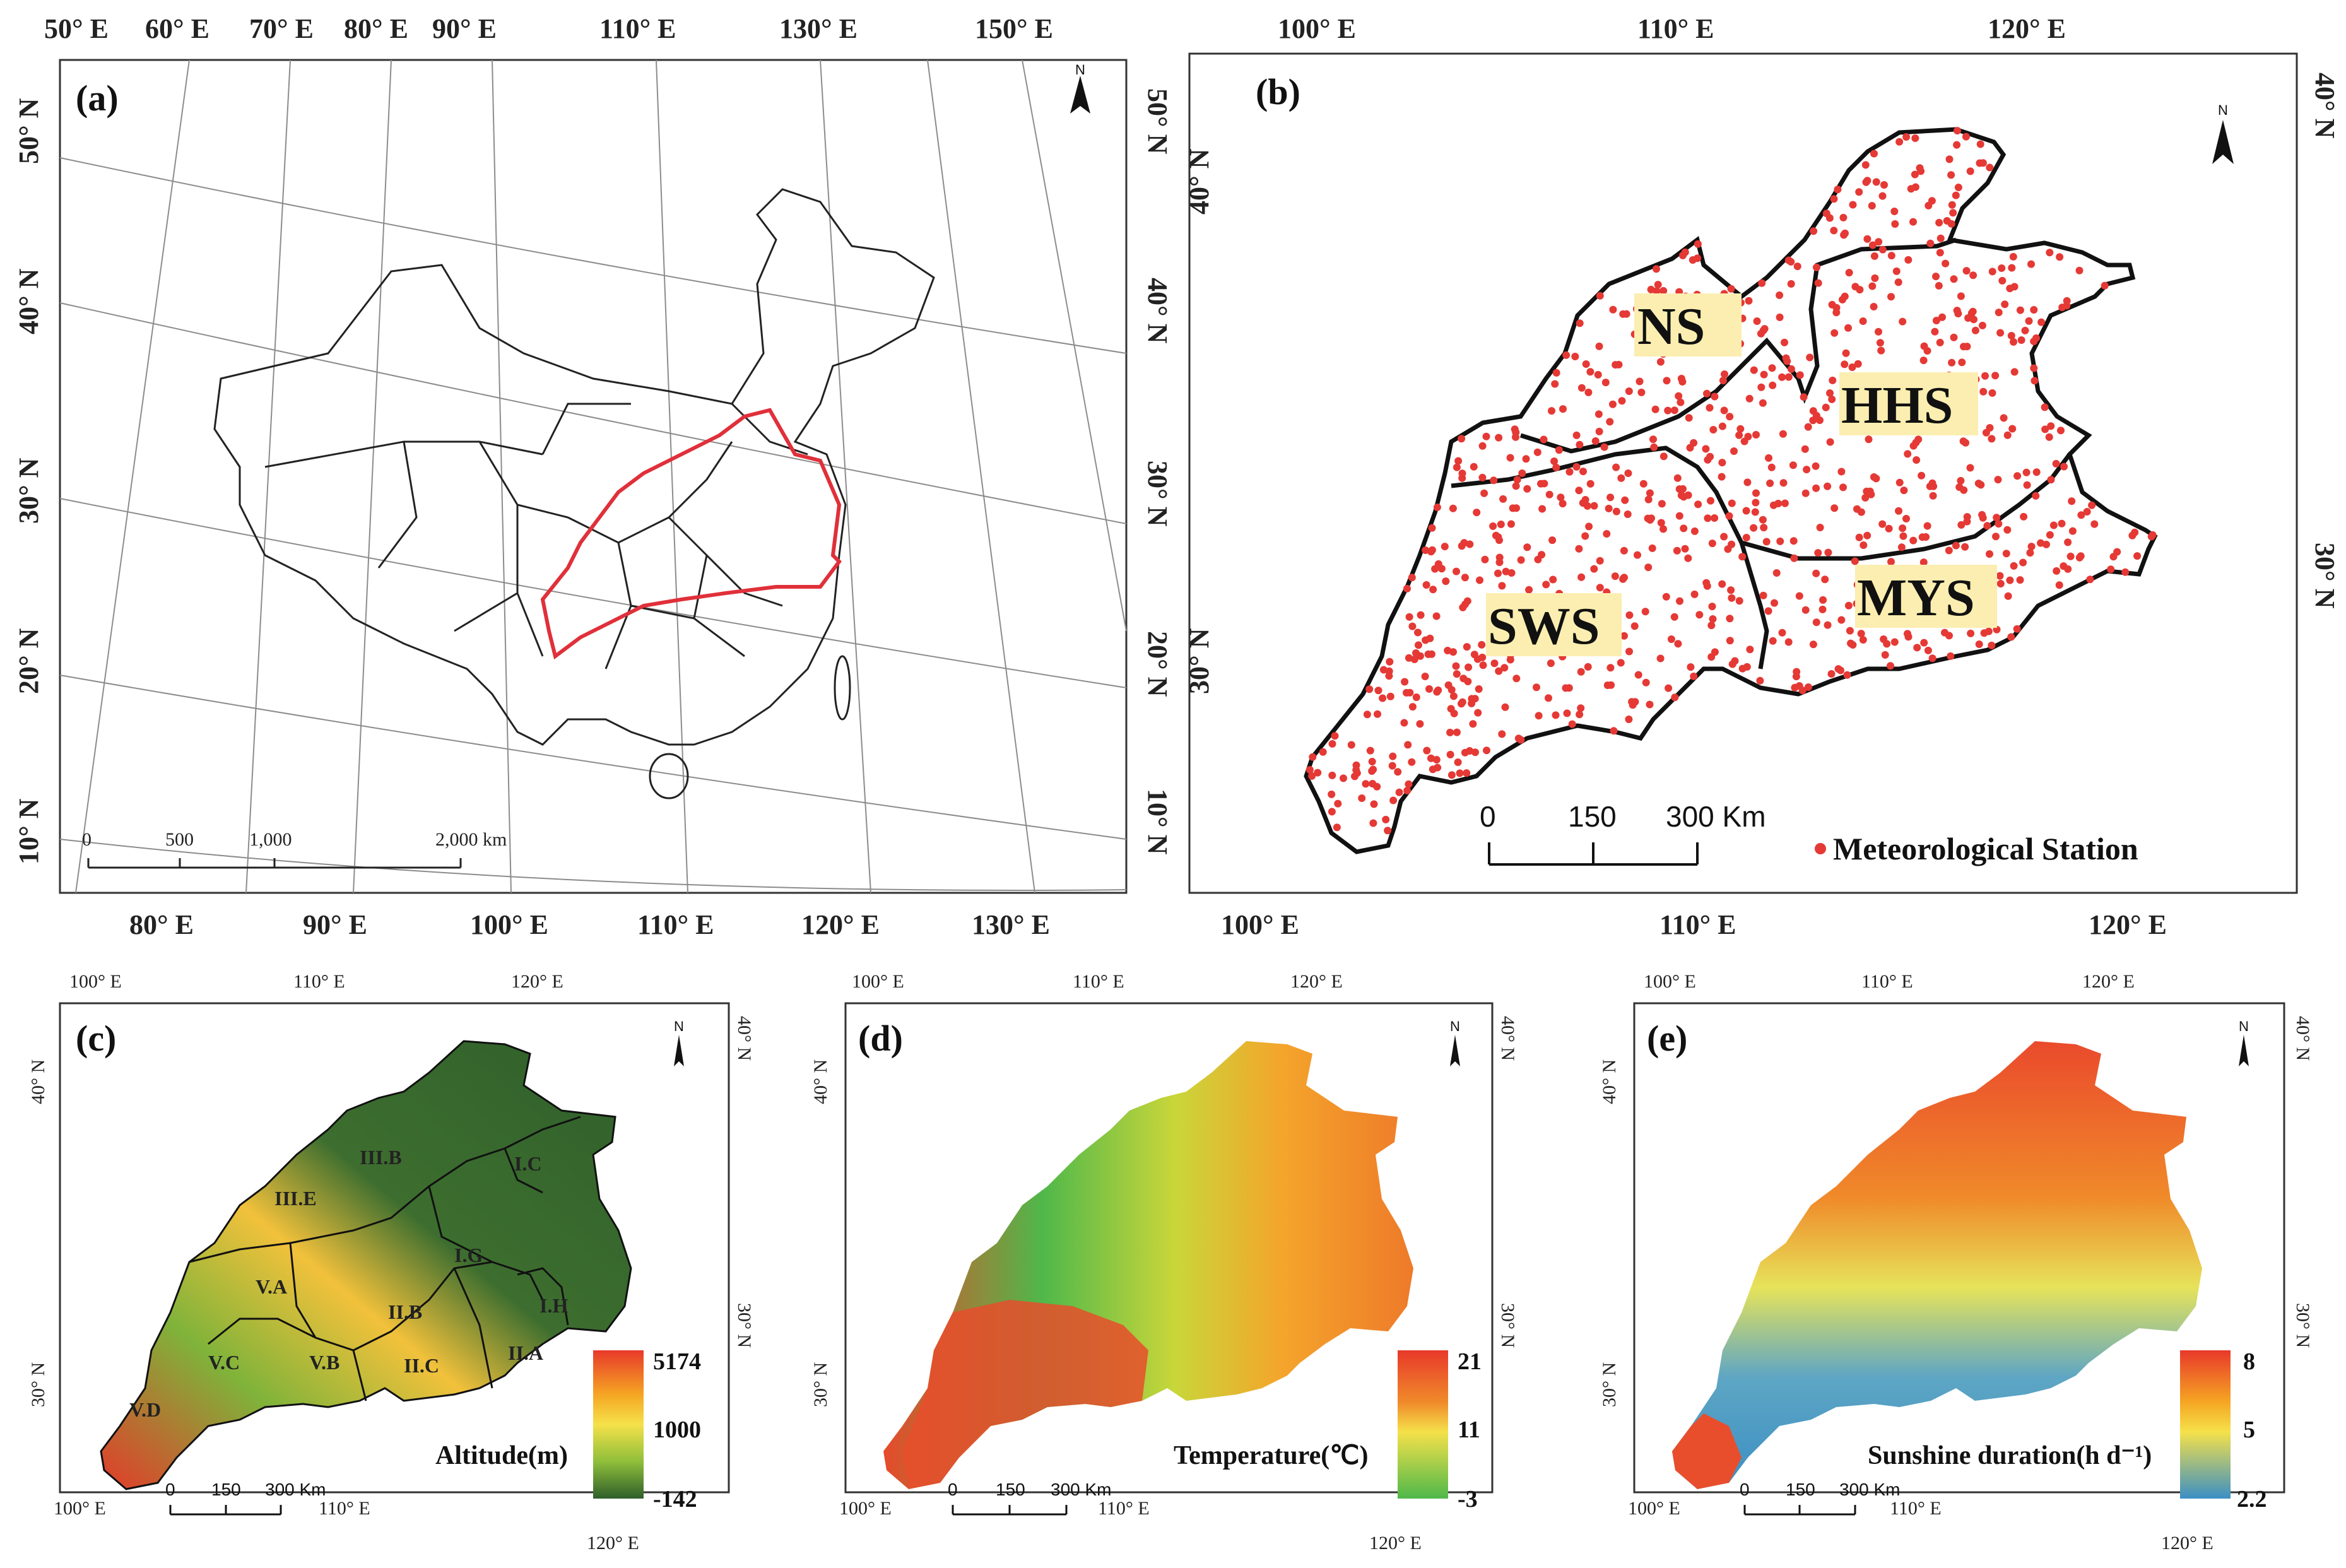 The width and height of the screenshot is (2346, 1568). Describe the element at coordinates (80, 1508) in the screenshot. I see `bottom-tick: 100° E` at that location.